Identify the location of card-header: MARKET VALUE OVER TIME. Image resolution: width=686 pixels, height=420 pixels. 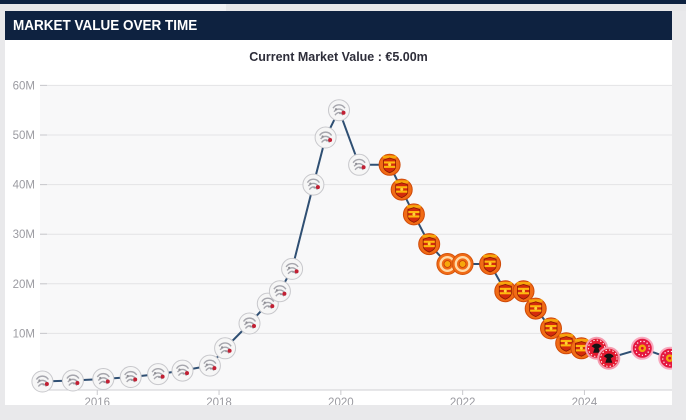
(338, 25).